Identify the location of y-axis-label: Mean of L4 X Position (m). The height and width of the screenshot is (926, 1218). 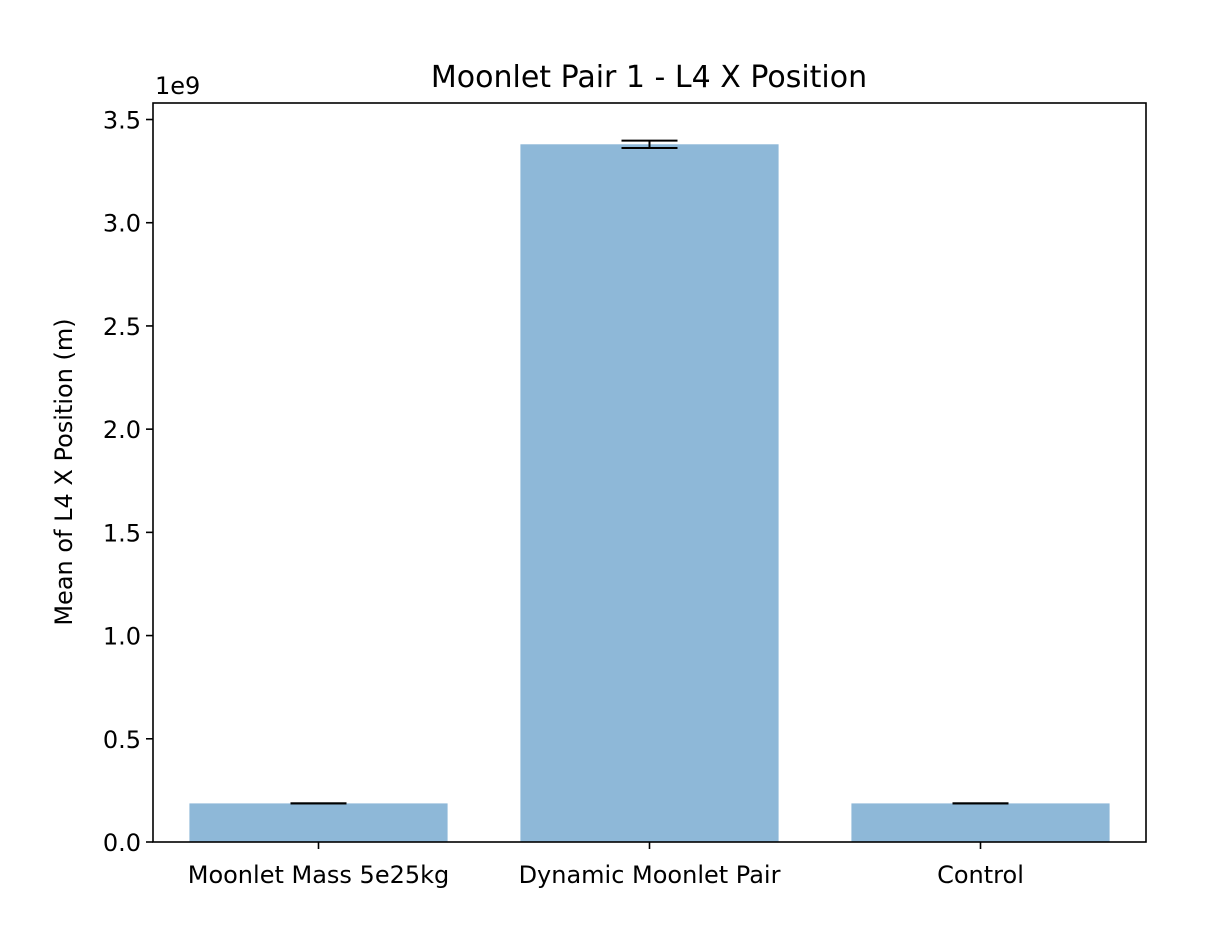
(64, 471).